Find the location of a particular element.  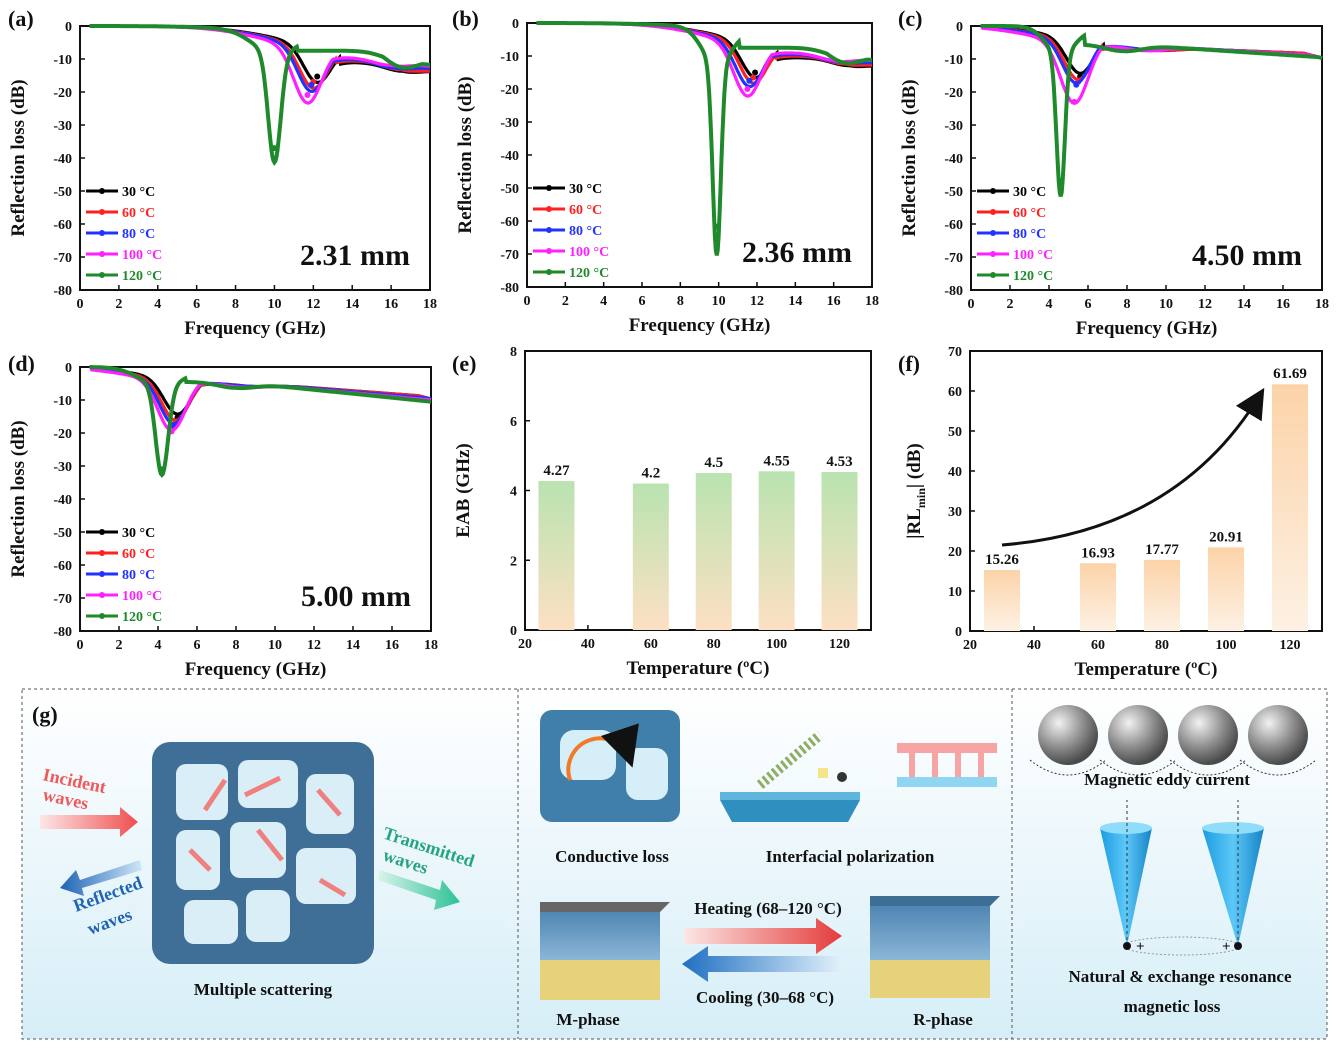

legend-label: 60 °C is located at coordinates (1029, 213).